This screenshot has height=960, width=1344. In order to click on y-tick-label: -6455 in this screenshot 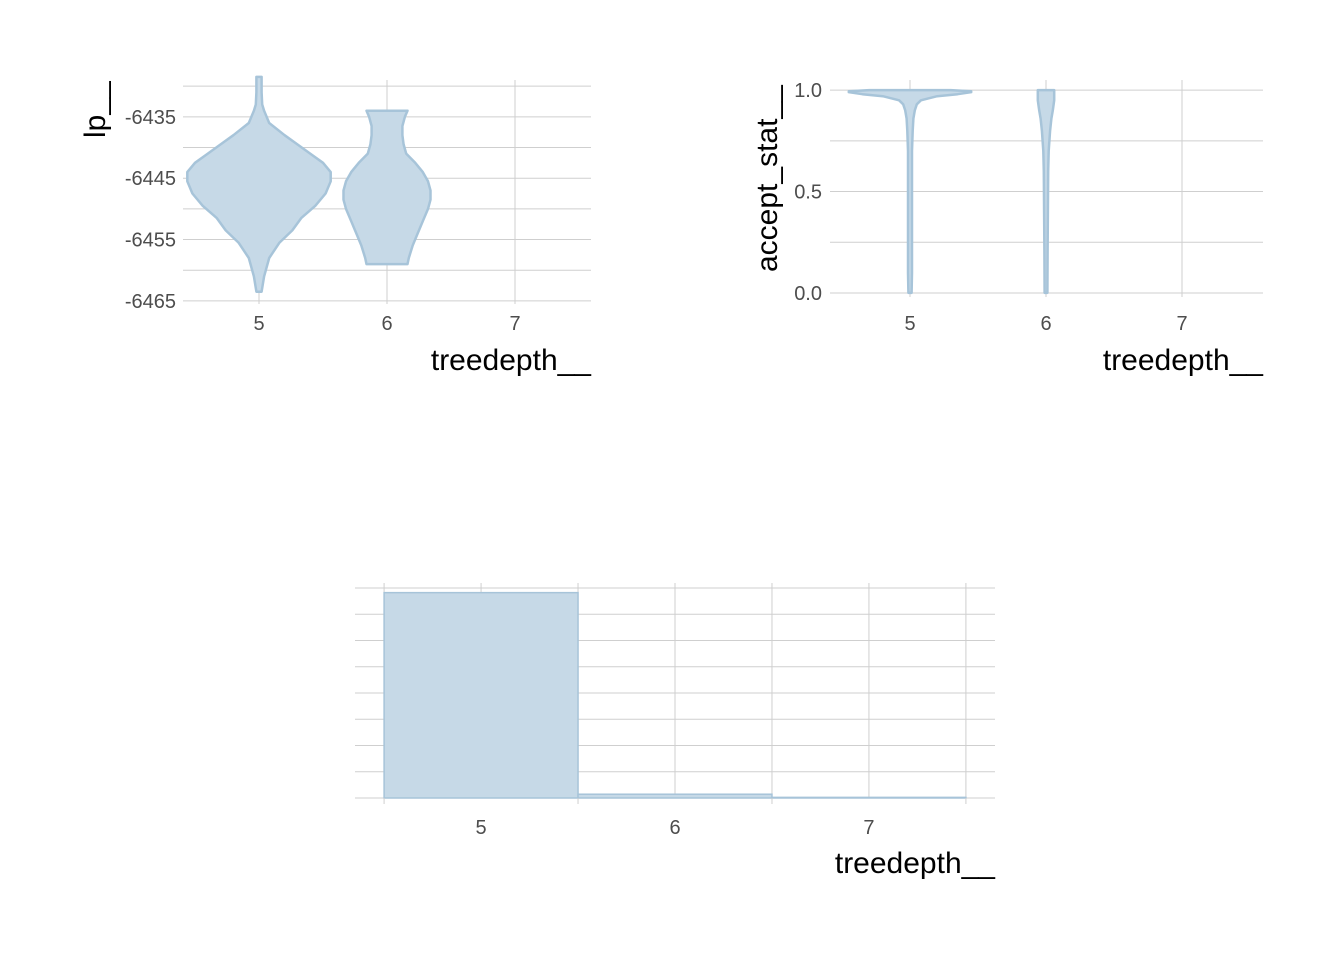, I will do `click(150, 241)`.